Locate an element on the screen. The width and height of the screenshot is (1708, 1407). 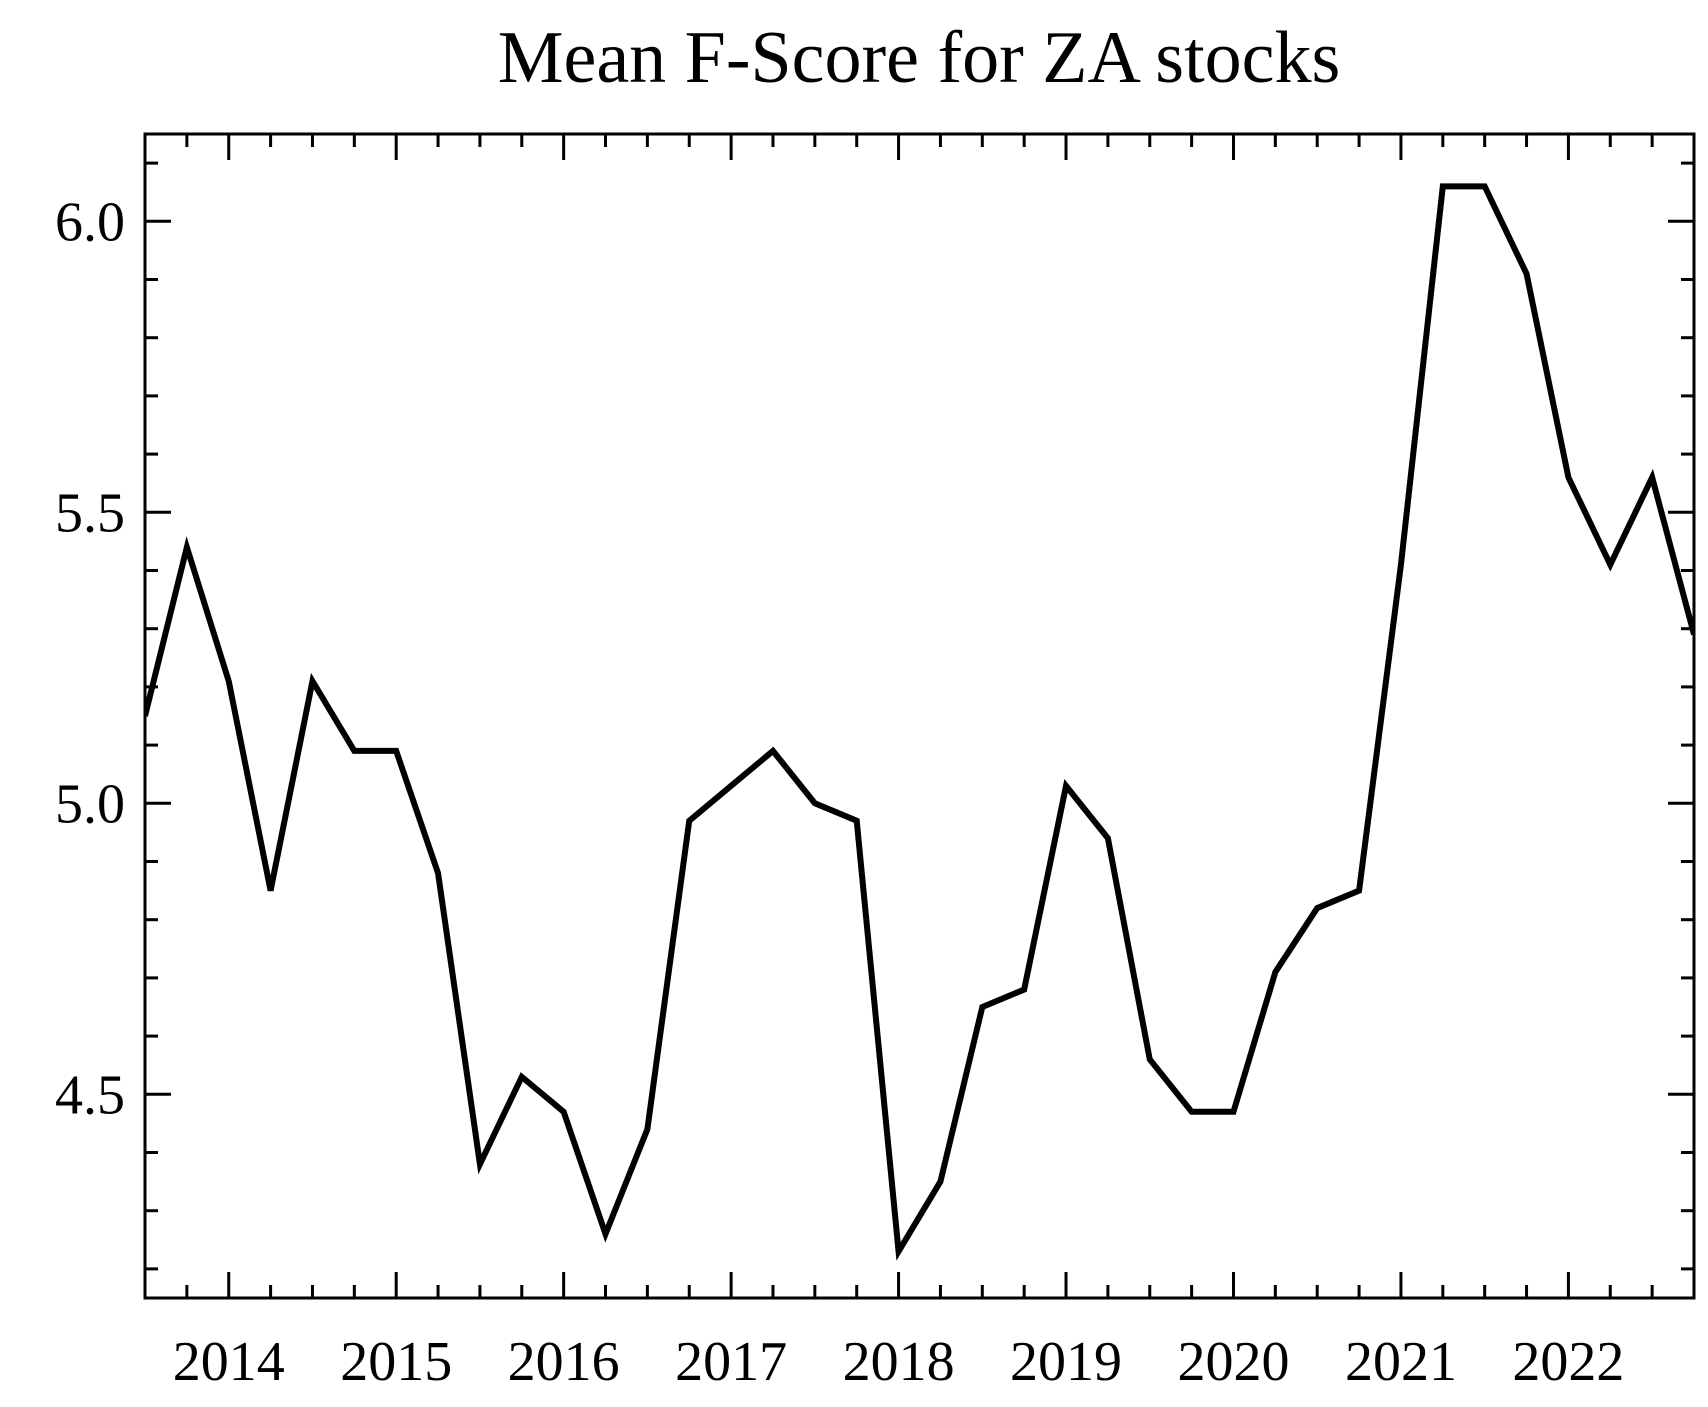
x-tick-label: 2020 is located at coordinates (1233, 1362).